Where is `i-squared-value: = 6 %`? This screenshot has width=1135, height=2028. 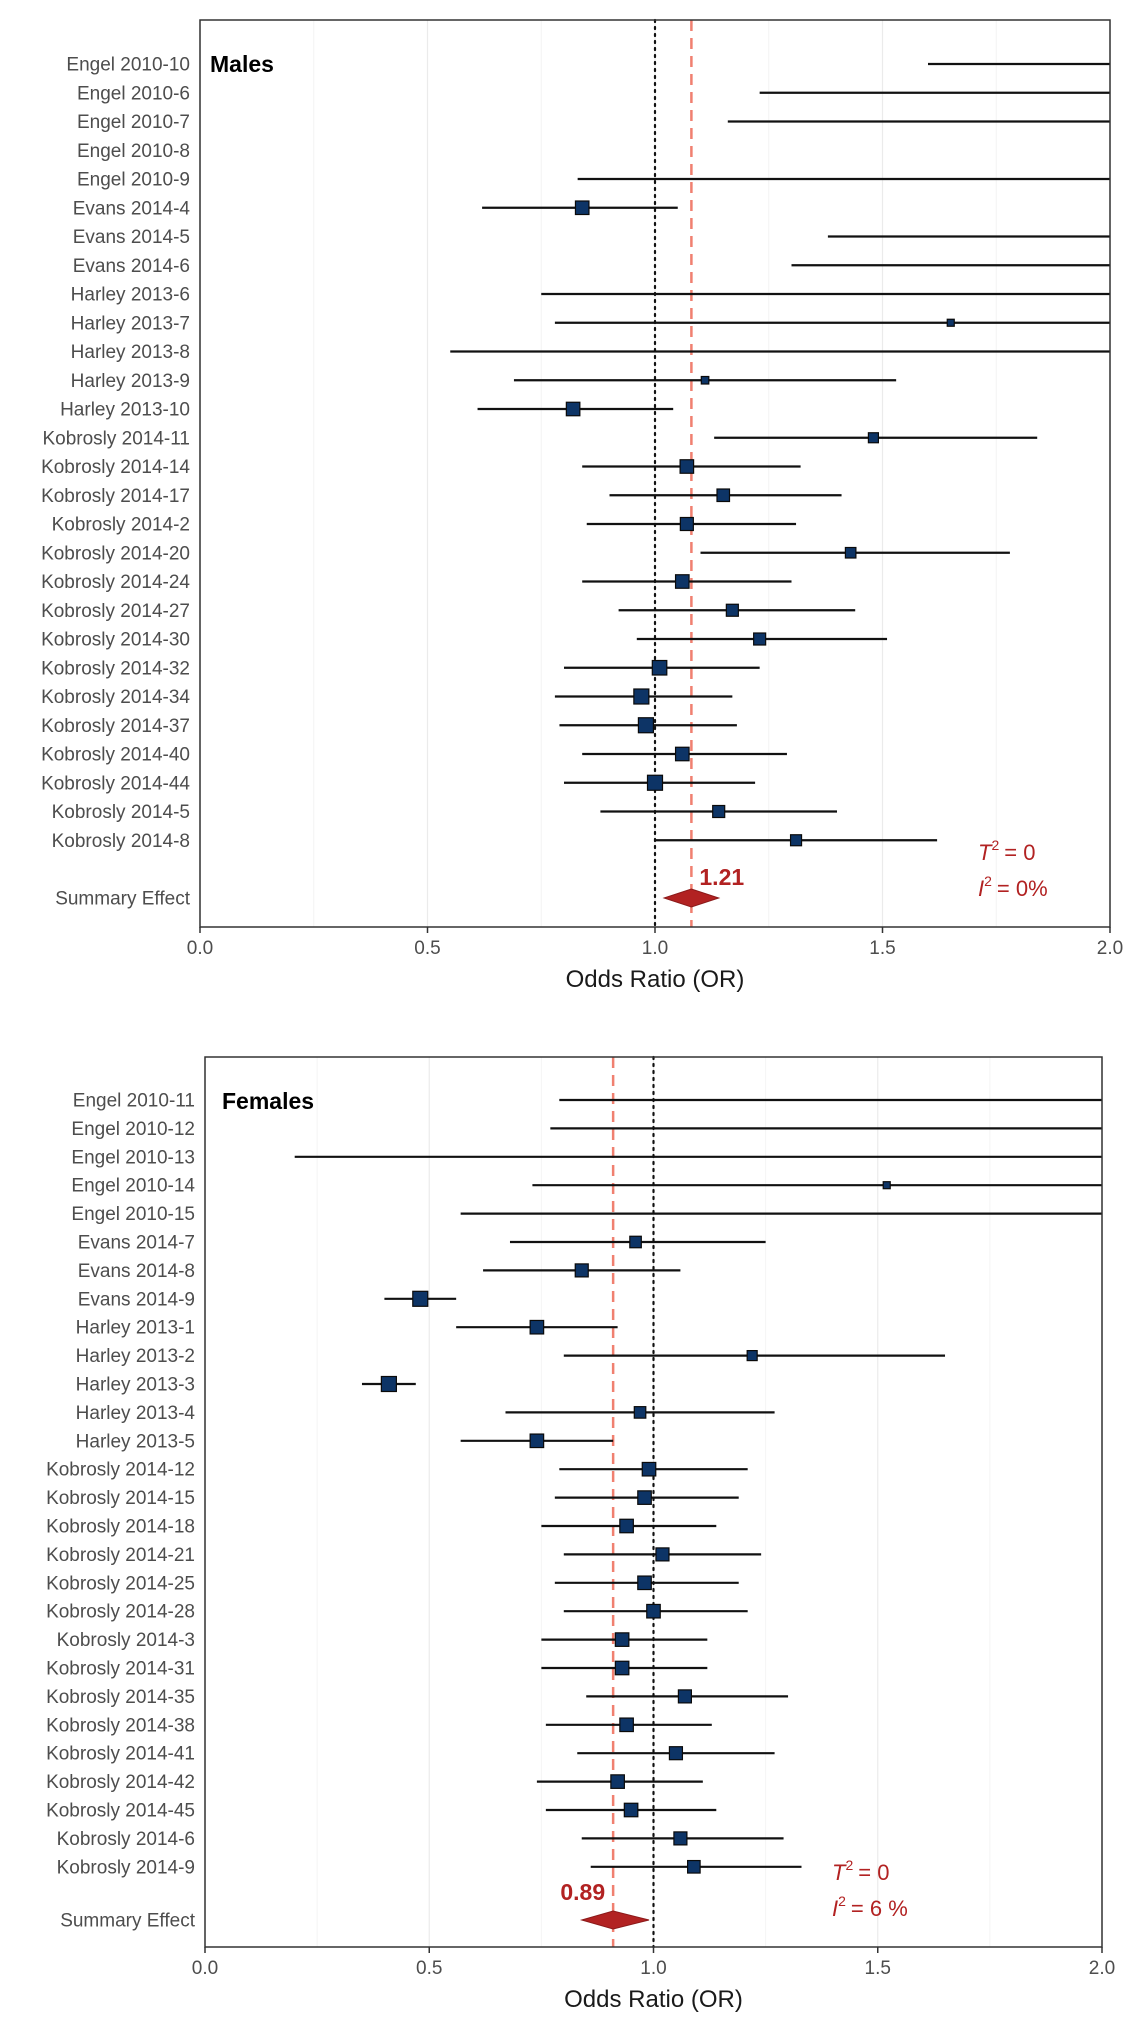
i-squared-value: = 6 % is located at coordinates (879, 1908).